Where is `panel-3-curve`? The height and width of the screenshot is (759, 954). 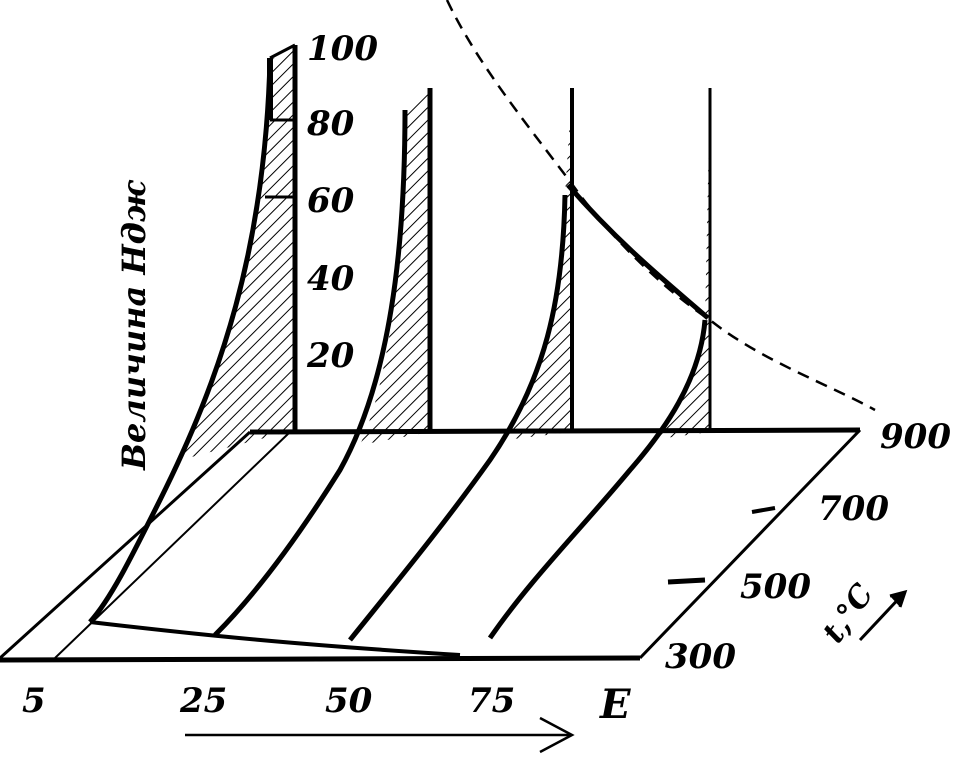 panel-3-curve is located at coordinates (458, 418).